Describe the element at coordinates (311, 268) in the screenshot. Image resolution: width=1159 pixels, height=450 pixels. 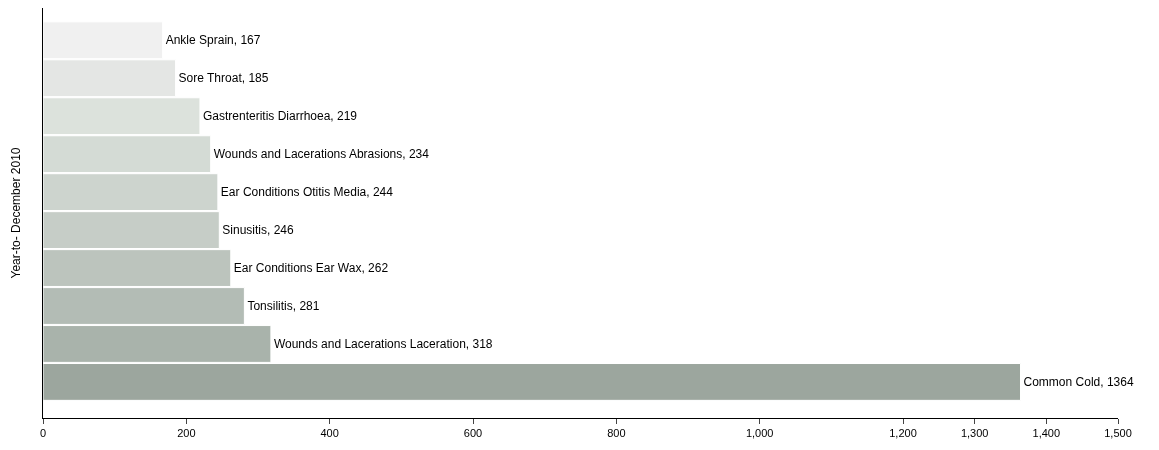
I see `data-label: Ear Conditions Ear Wax, 262` at that location.